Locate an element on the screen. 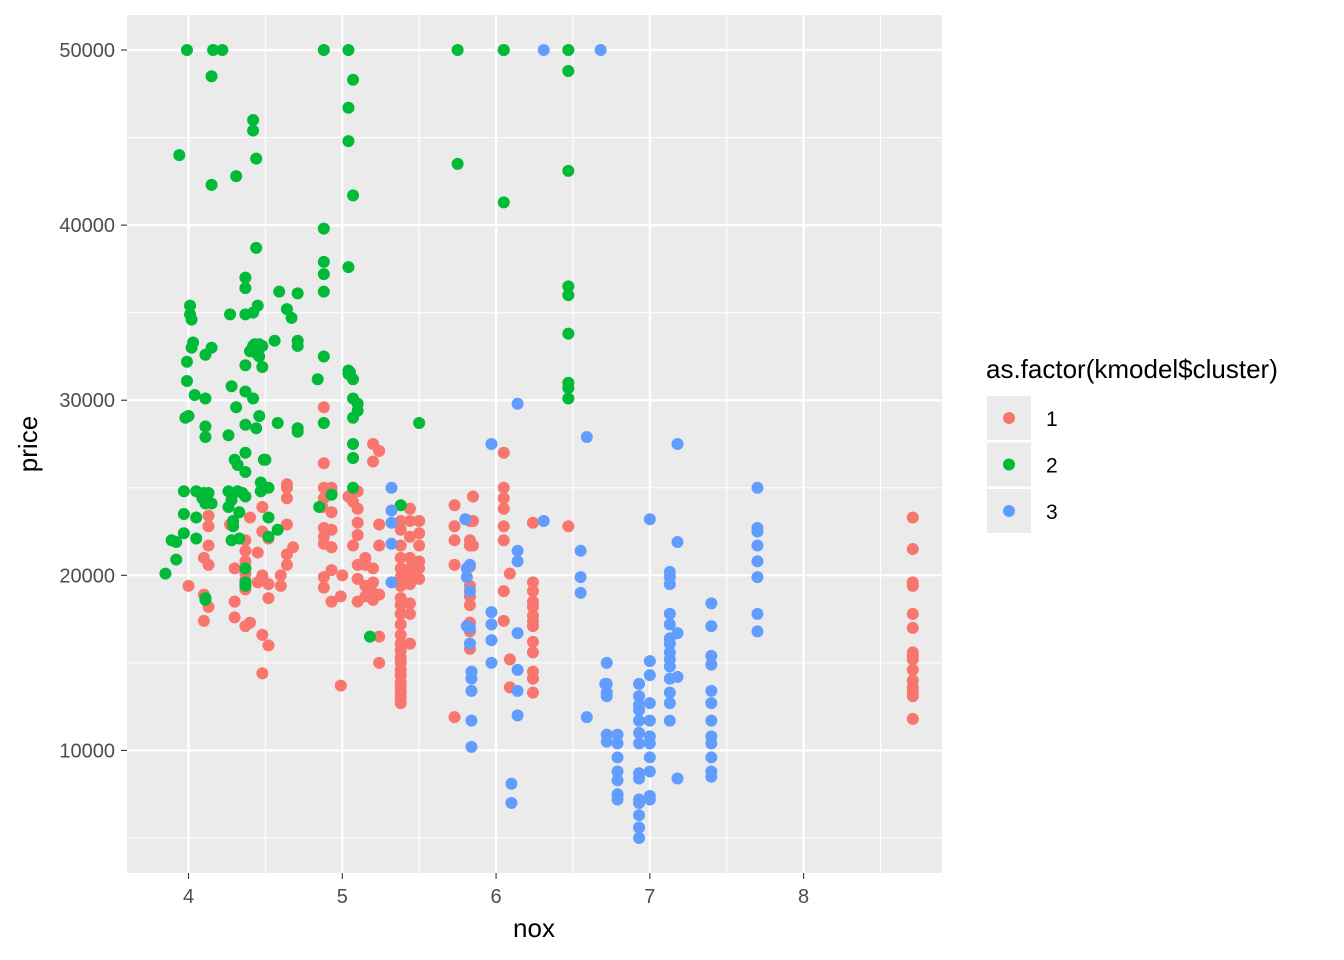  x-axis: 4 5 6 7 8 is located at coordinates (496, 890).